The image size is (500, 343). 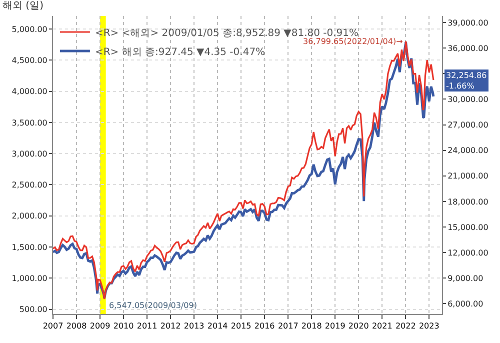 What do you see at coordinates (468, 151) in the screenshot?
I see `y2-tick-label: 24,000.00` at bounding box center [468, 151].